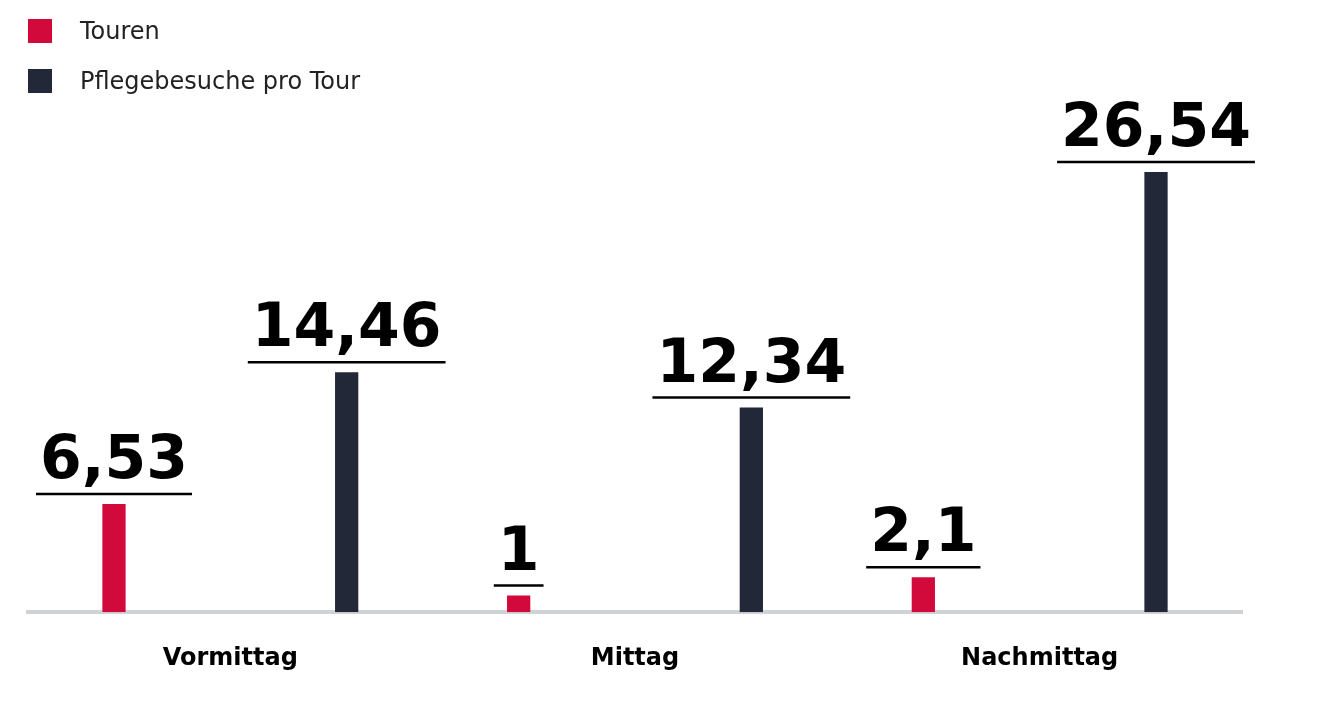 The width and height of the screenshot is (1332, 705). What do you see at coordinates (635, 656) in the screenshot?
I see `x-tick-label: Mittag` at bounding box center [635, 656].